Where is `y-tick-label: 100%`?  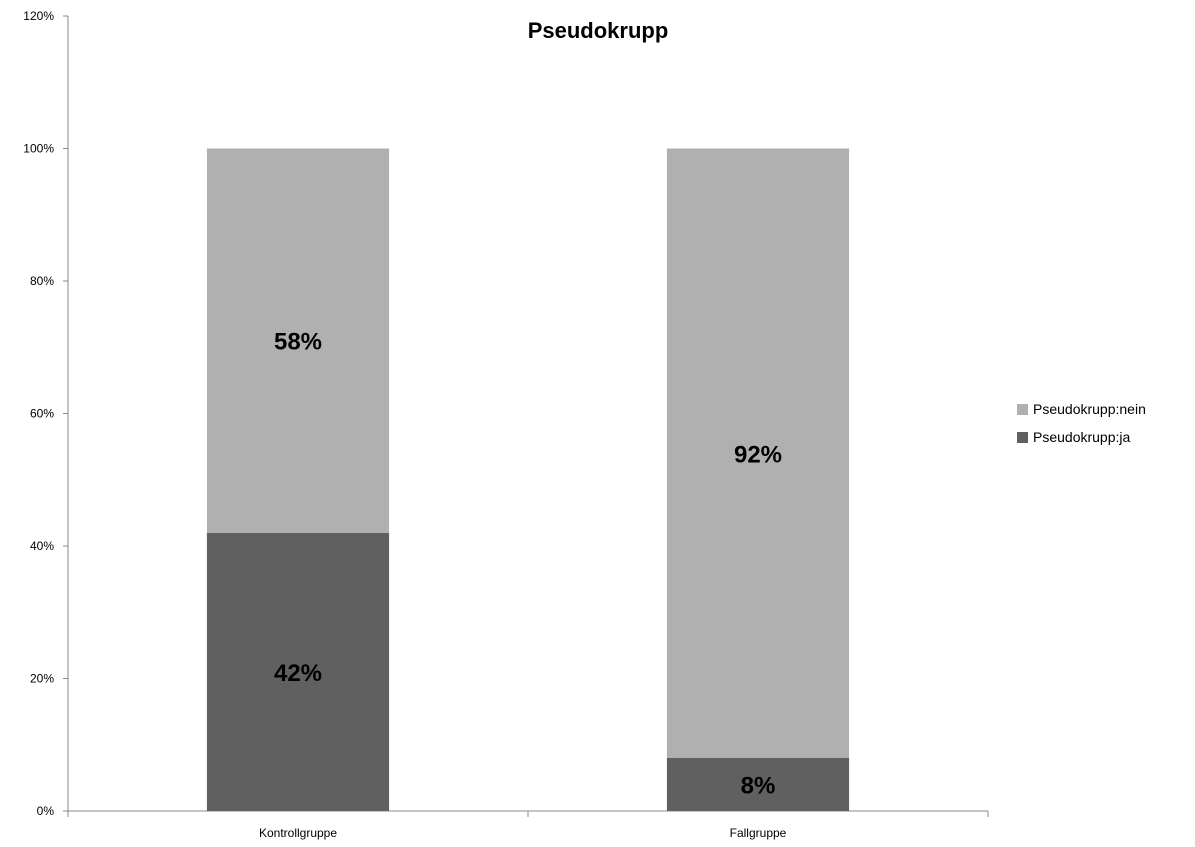
y-tick-label: 100% is located at coordinates (38, 149).